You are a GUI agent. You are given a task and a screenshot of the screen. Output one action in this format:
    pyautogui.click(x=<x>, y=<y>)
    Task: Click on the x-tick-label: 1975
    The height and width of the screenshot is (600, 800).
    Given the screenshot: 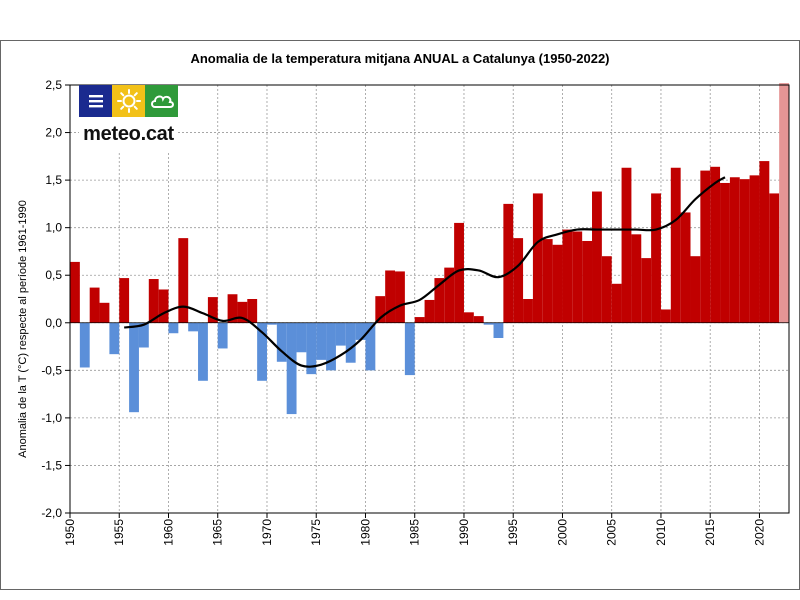 What is the action you would take?
    pyautogui.click(x=316, y=532)
    